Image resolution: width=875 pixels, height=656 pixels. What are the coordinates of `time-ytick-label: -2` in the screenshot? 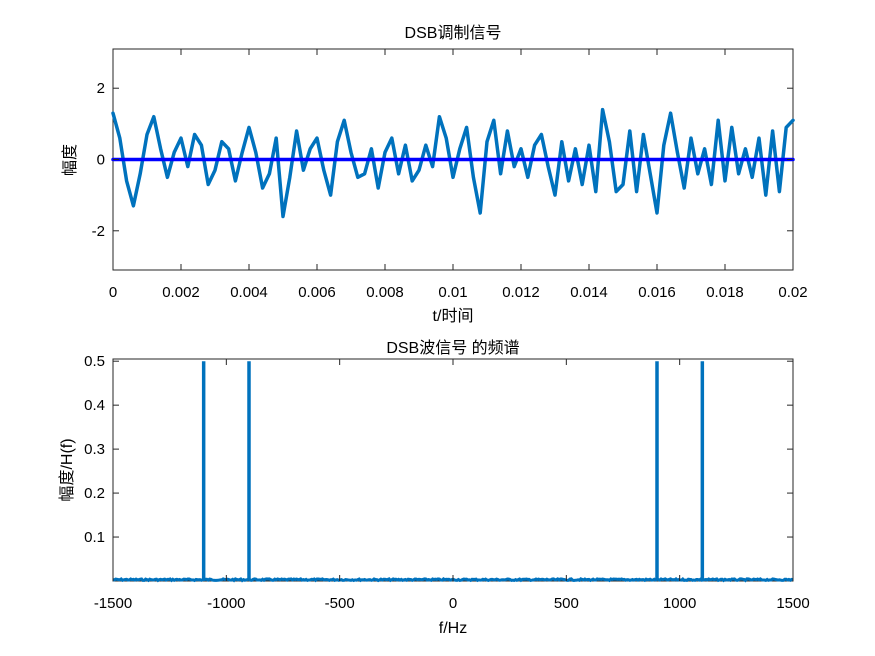 It's located at (98, 231).